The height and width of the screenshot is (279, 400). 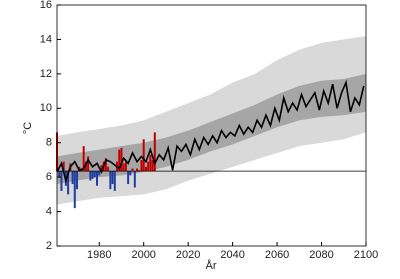 I want to click on y-tick-label: 14, so click(x=46, y=39).